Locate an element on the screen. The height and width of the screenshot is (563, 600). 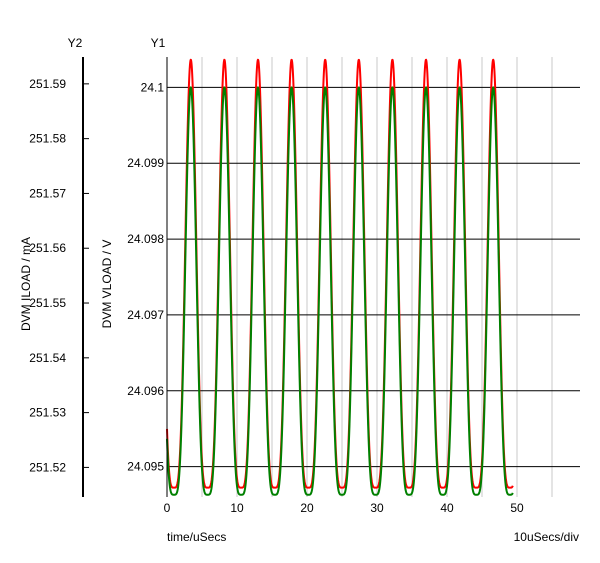
y2-tick-label: 251.56 is located at coordinates (47, 248).